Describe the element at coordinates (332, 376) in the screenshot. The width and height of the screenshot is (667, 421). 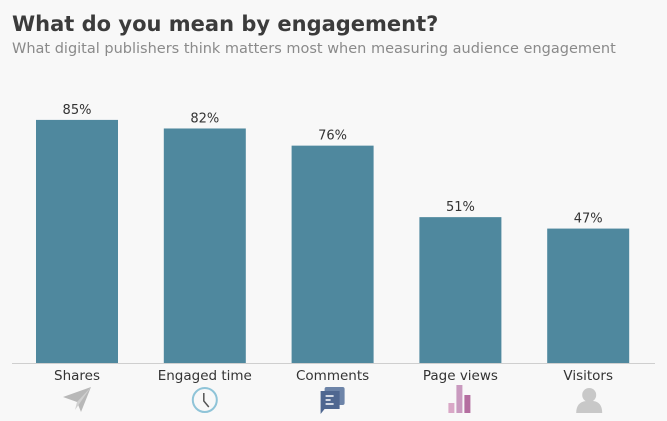
I see `x-tick-label: Comments` at that location.